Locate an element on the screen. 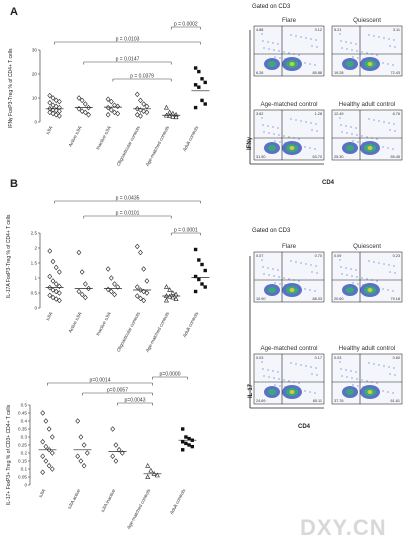 This screenshot has height=550, width=415. flow-a-title: Age-matched control is located at coordinates (288, 104).